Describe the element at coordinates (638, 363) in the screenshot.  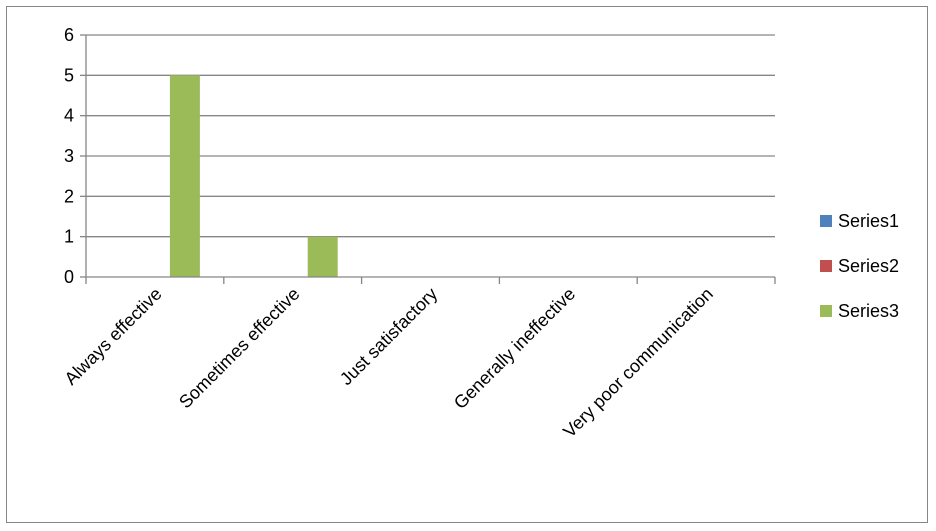
I see `category-label: Very poor communication` at that location.